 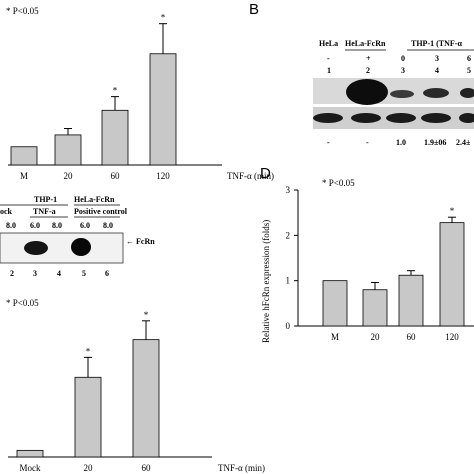 I want to click on panel-d-x-tick-label: M, so click(x=335, y=337).